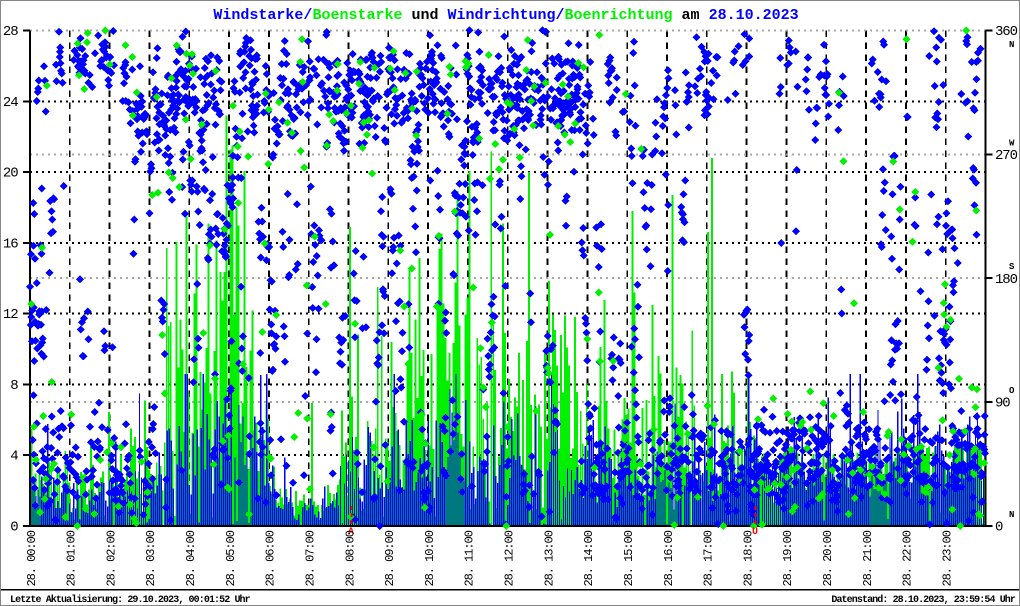 Image resolution: width=1020 pixels, height=606 pixels. What do you see at coordinates (1012, 143) in the screenshot?
I see `svg-text: W` at bounding box center [1012, 143].